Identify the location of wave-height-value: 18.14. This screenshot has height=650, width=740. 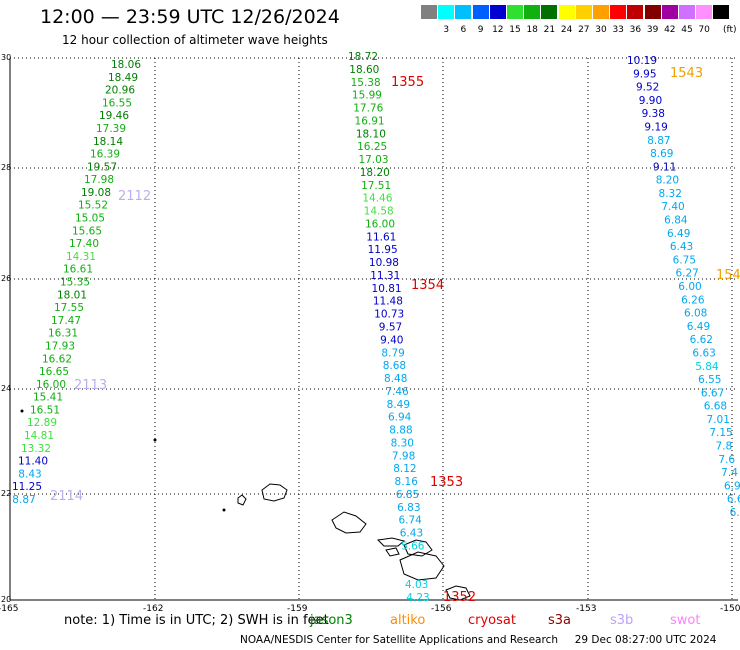
(108, 142).